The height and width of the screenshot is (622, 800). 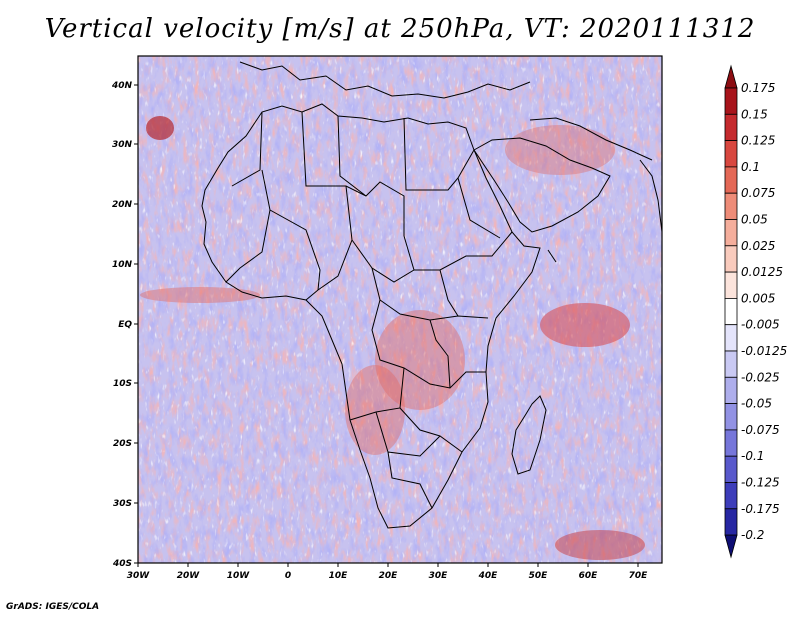 I want to click on colorbar-level-label: 0.1, so click(x=750, y=167).